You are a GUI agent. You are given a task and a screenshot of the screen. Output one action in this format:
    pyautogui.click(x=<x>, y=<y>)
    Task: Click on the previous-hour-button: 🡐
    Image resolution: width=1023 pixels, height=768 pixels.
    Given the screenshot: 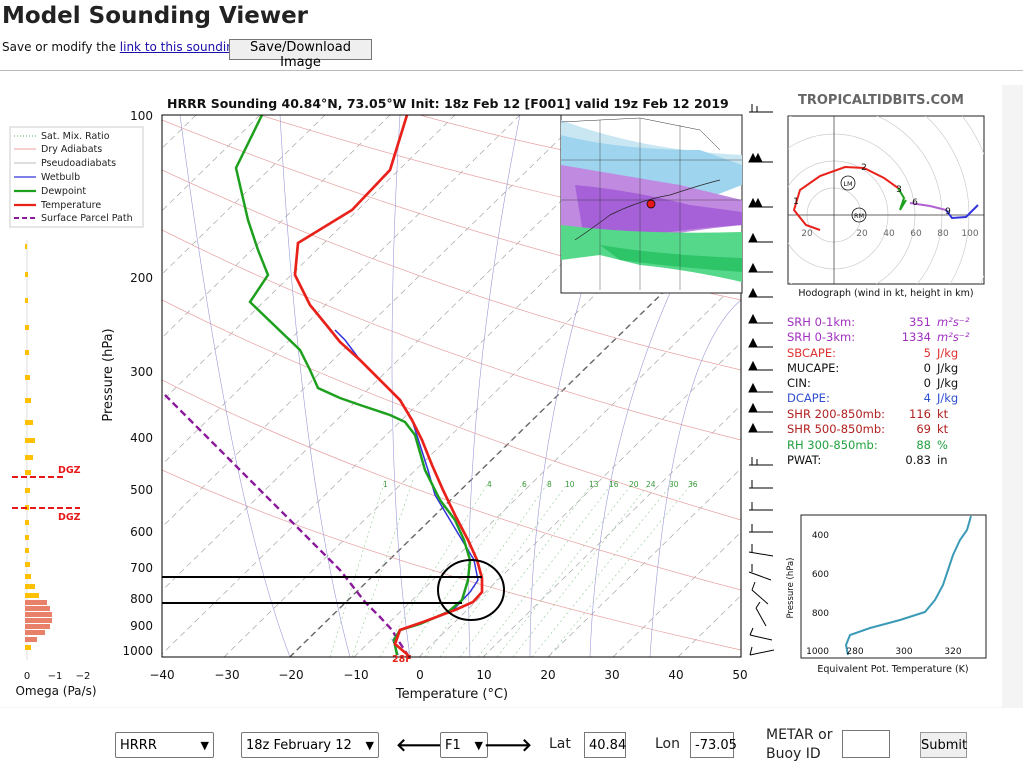 What is the action you would take?
    pyautogui.click(x=420, y=745)
    